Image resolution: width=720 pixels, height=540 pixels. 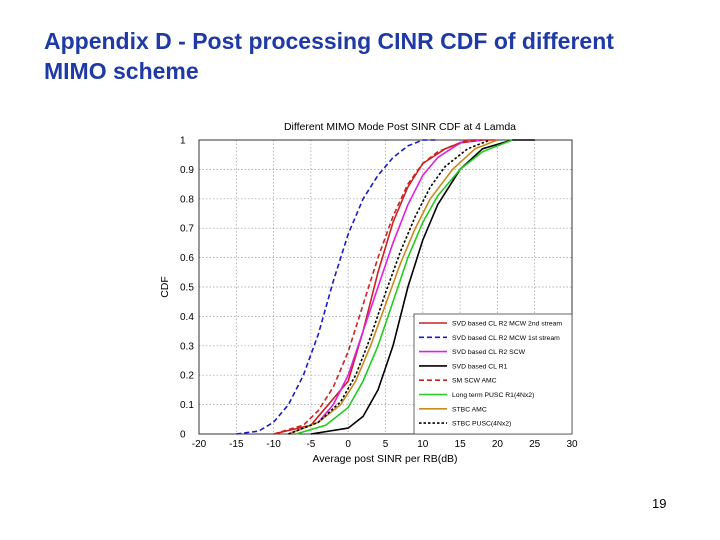 I want to click on y-tick-label: 0.9, so click(x=187, y=170).